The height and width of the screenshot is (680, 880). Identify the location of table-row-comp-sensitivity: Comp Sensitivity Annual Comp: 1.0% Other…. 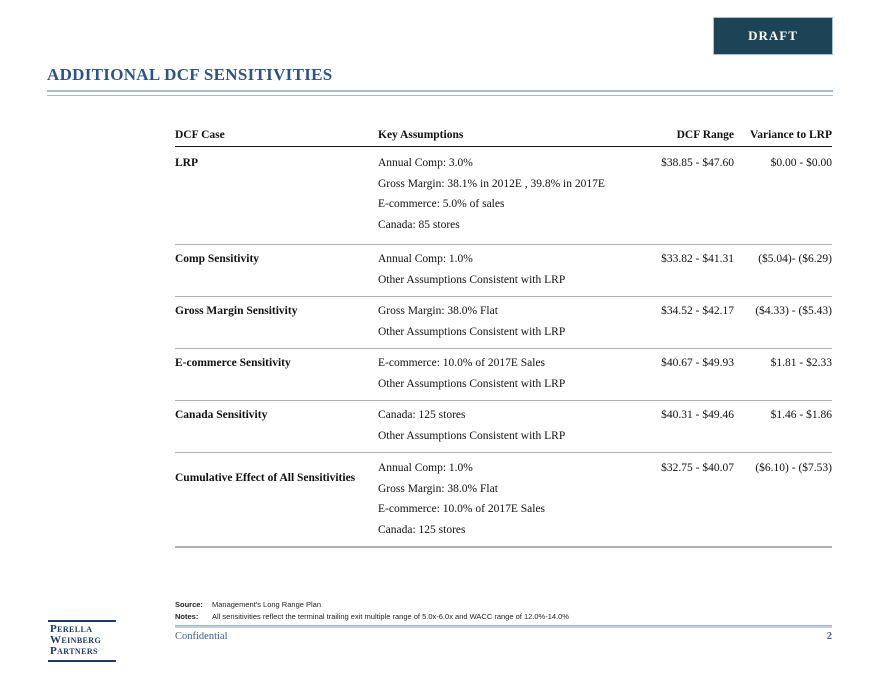
(503, 271).